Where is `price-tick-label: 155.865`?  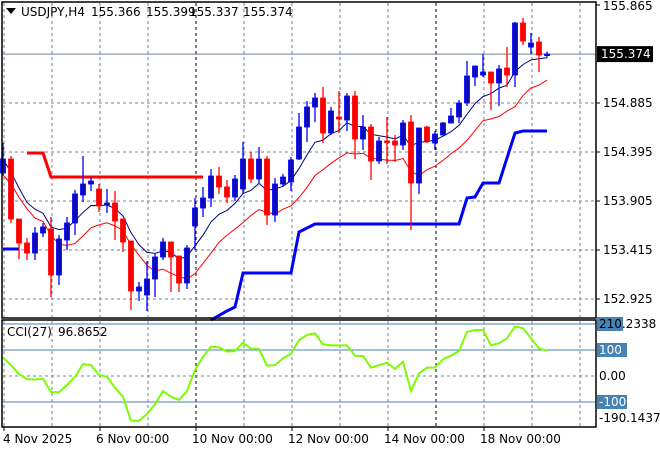 price-tick-label: 155.865 is located at coordinates (628, 6).